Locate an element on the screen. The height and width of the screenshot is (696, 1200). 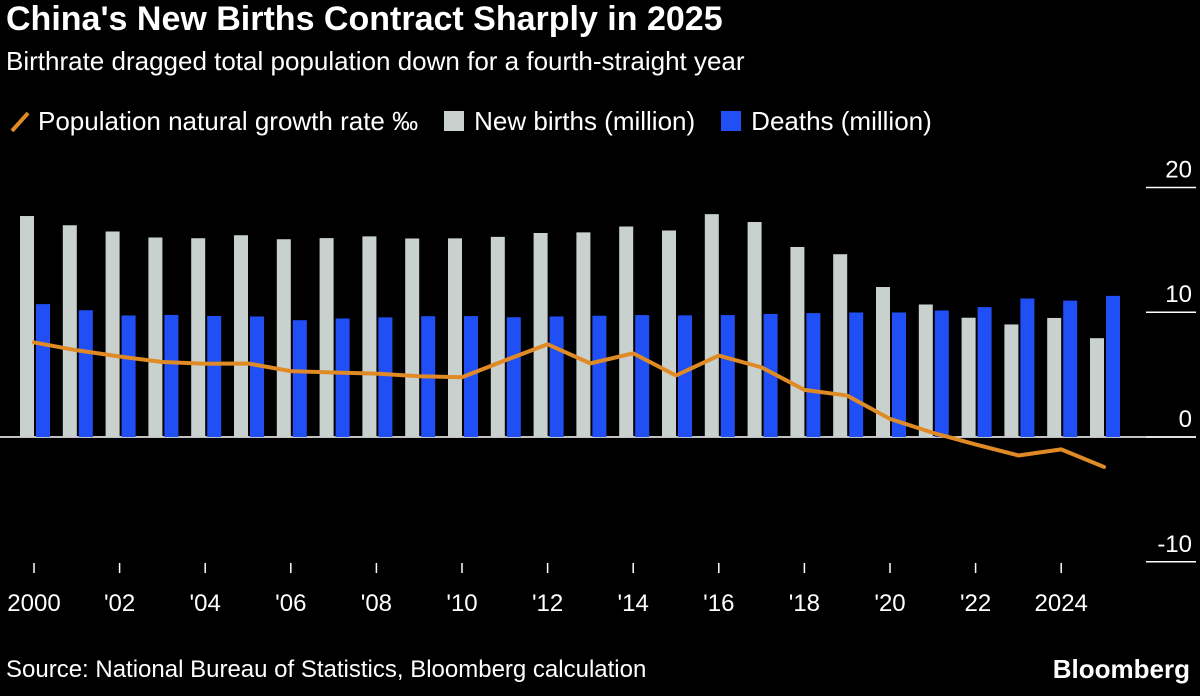
legend-item-deaths: Deaths (million) is located at coordinates (826, 121).